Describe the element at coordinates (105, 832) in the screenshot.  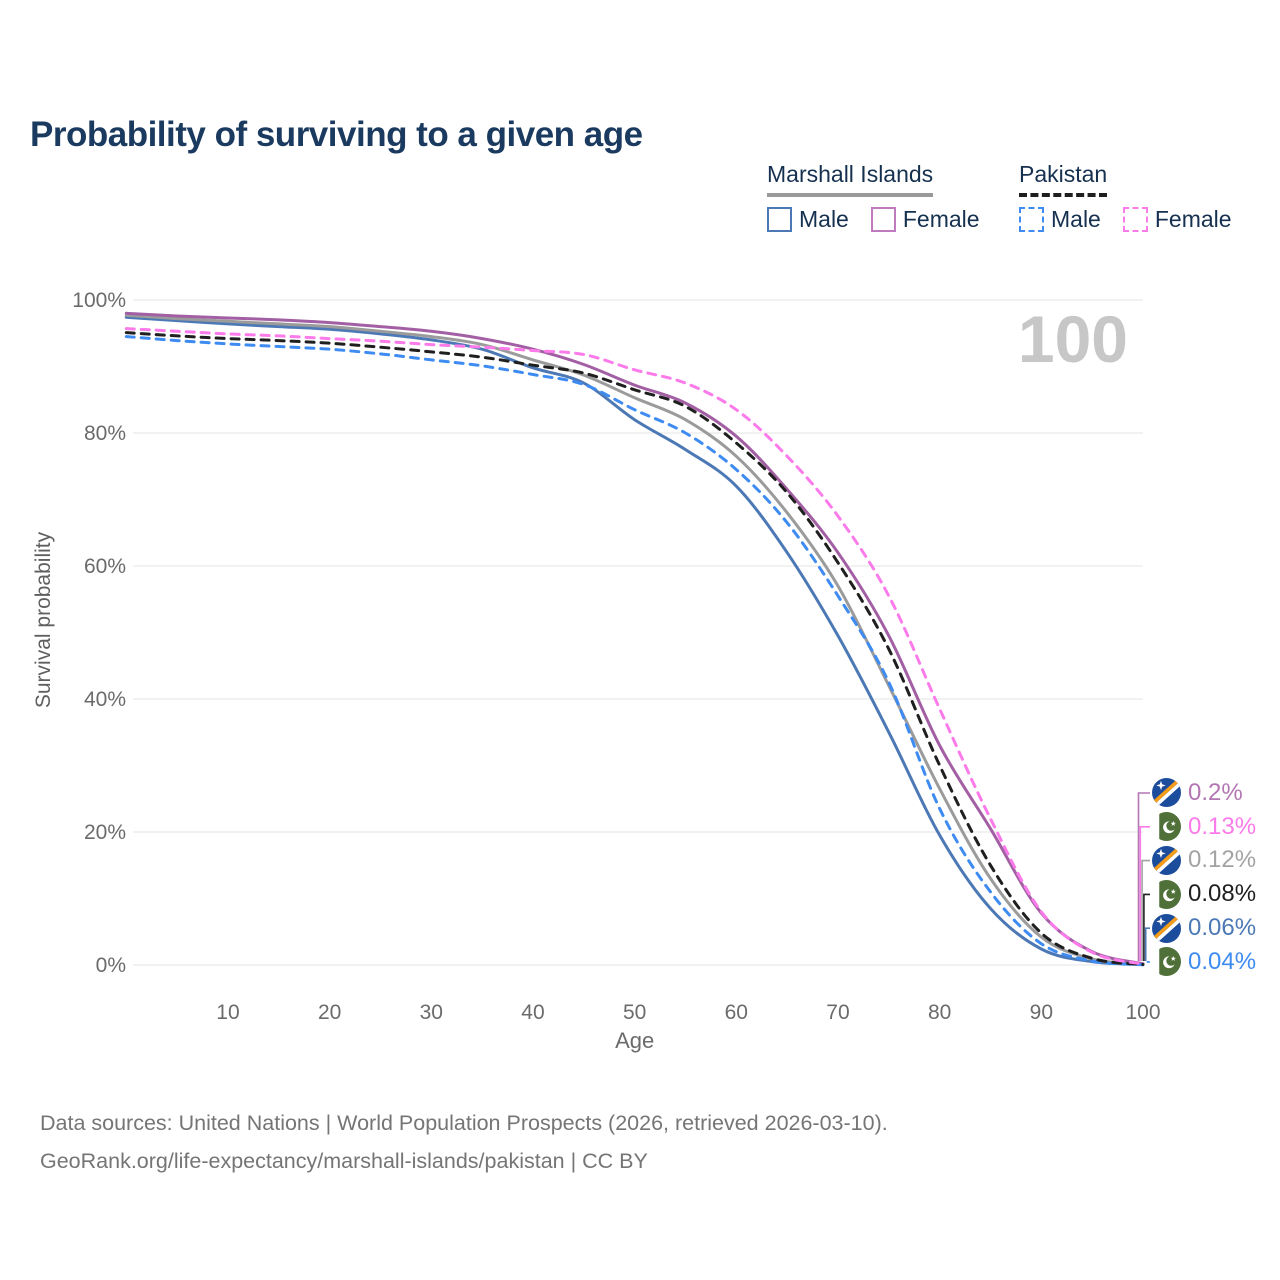
I see `axis-tick-label: 20%` at that location.